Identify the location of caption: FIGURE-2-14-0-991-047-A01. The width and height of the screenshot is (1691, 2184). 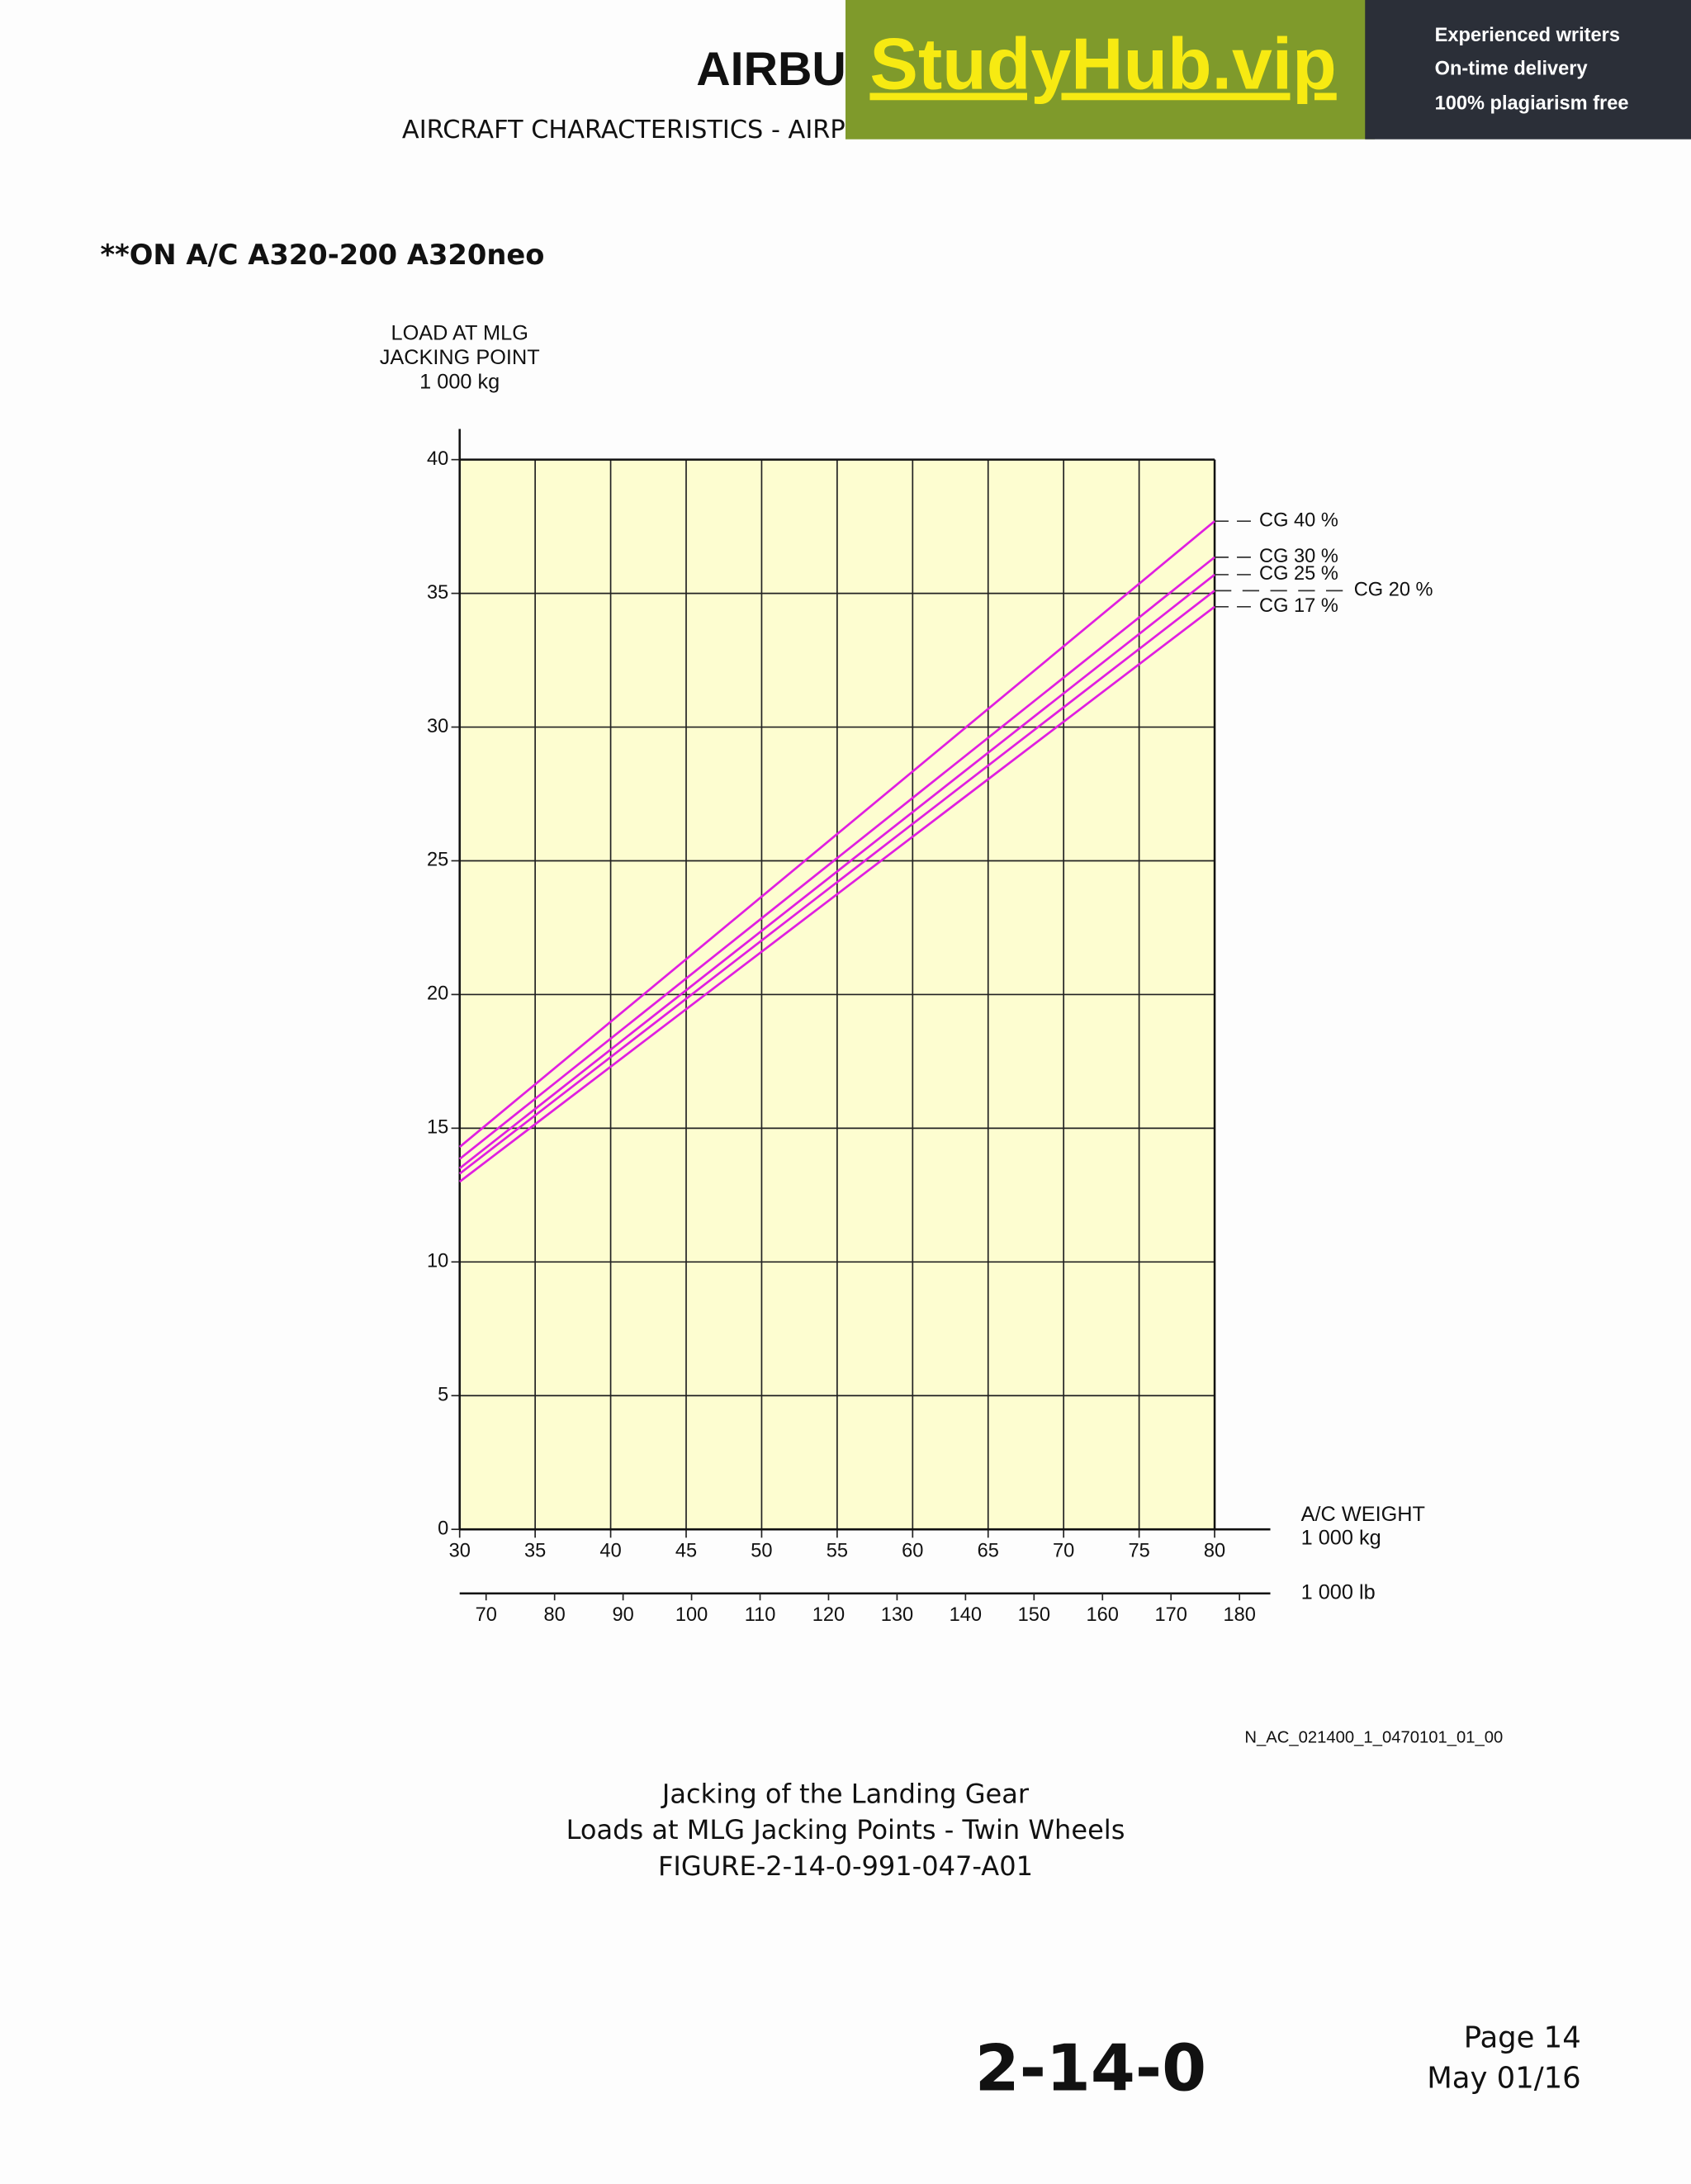
(845, 1866).